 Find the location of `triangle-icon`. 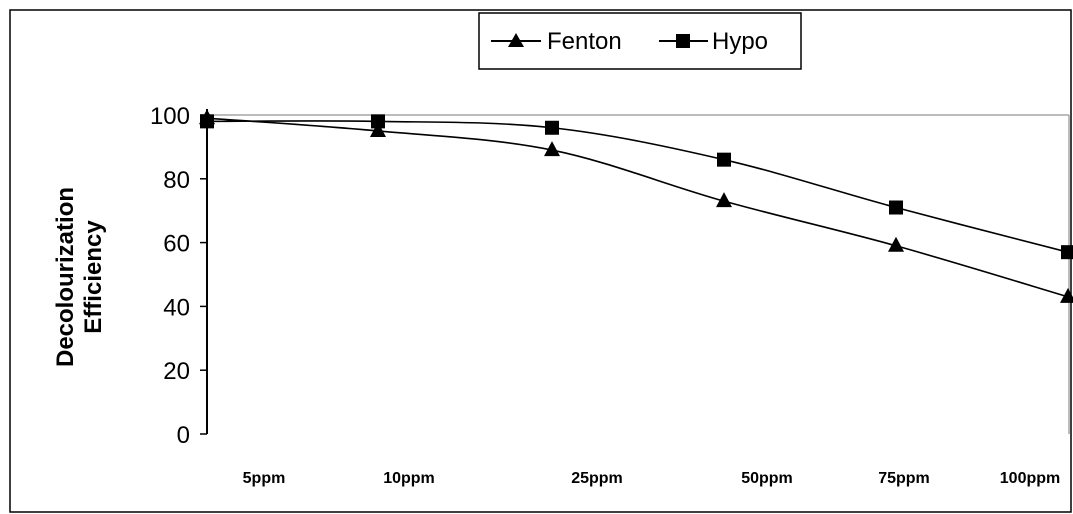

triangle-icon is located at coordinates (516, 40).